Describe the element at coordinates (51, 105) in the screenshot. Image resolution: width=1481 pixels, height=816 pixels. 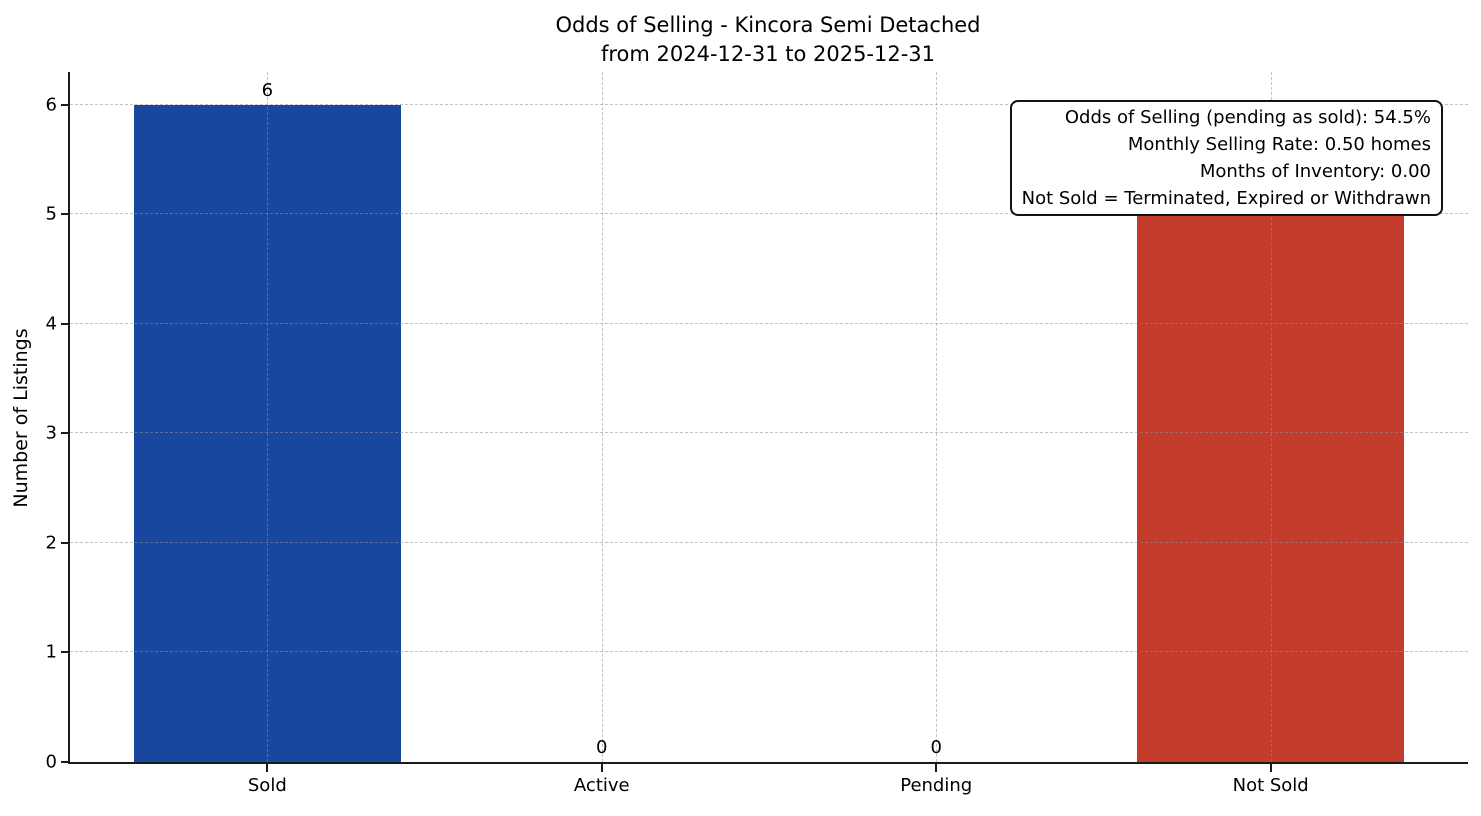
I see `y-tick-label: 6` at that location.